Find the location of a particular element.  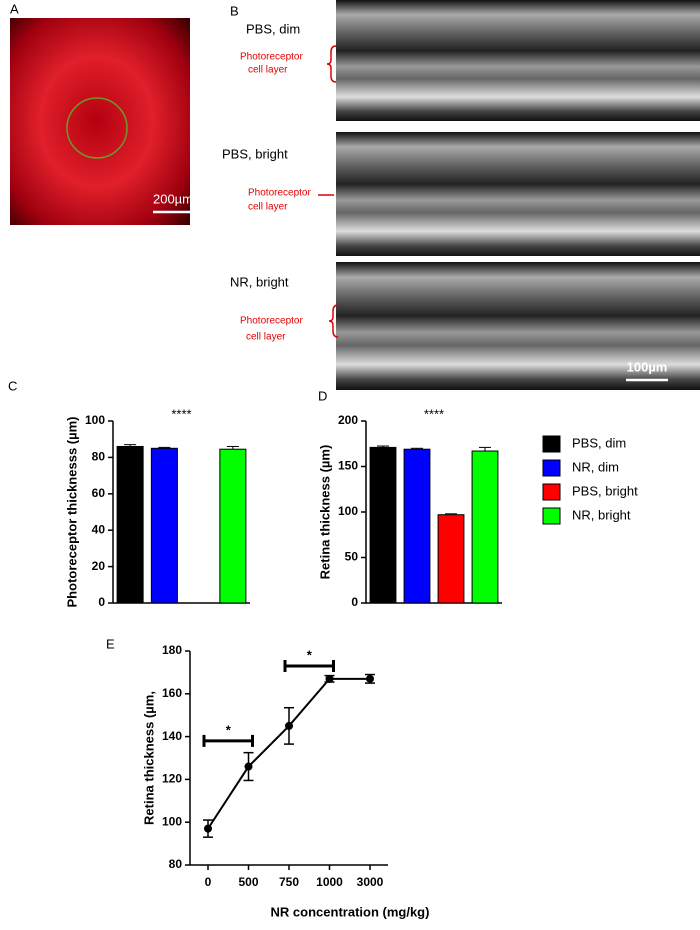

y-tick-label: 140 is located at coordinates (172, 736).